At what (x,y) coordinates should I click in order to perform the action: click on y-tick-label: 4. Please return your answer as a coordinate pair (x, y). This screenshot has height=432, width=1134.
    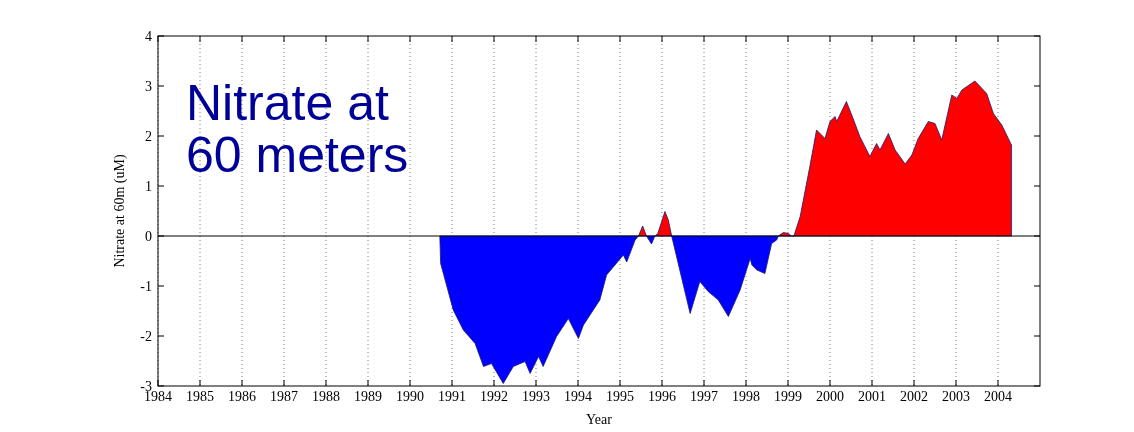
    Looking at the image, I should click on (148, 36).